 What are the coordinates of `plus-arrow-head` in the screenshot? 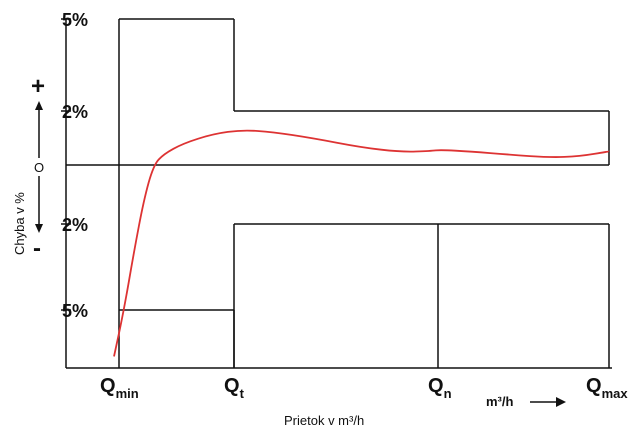 It's located at (39, 105).